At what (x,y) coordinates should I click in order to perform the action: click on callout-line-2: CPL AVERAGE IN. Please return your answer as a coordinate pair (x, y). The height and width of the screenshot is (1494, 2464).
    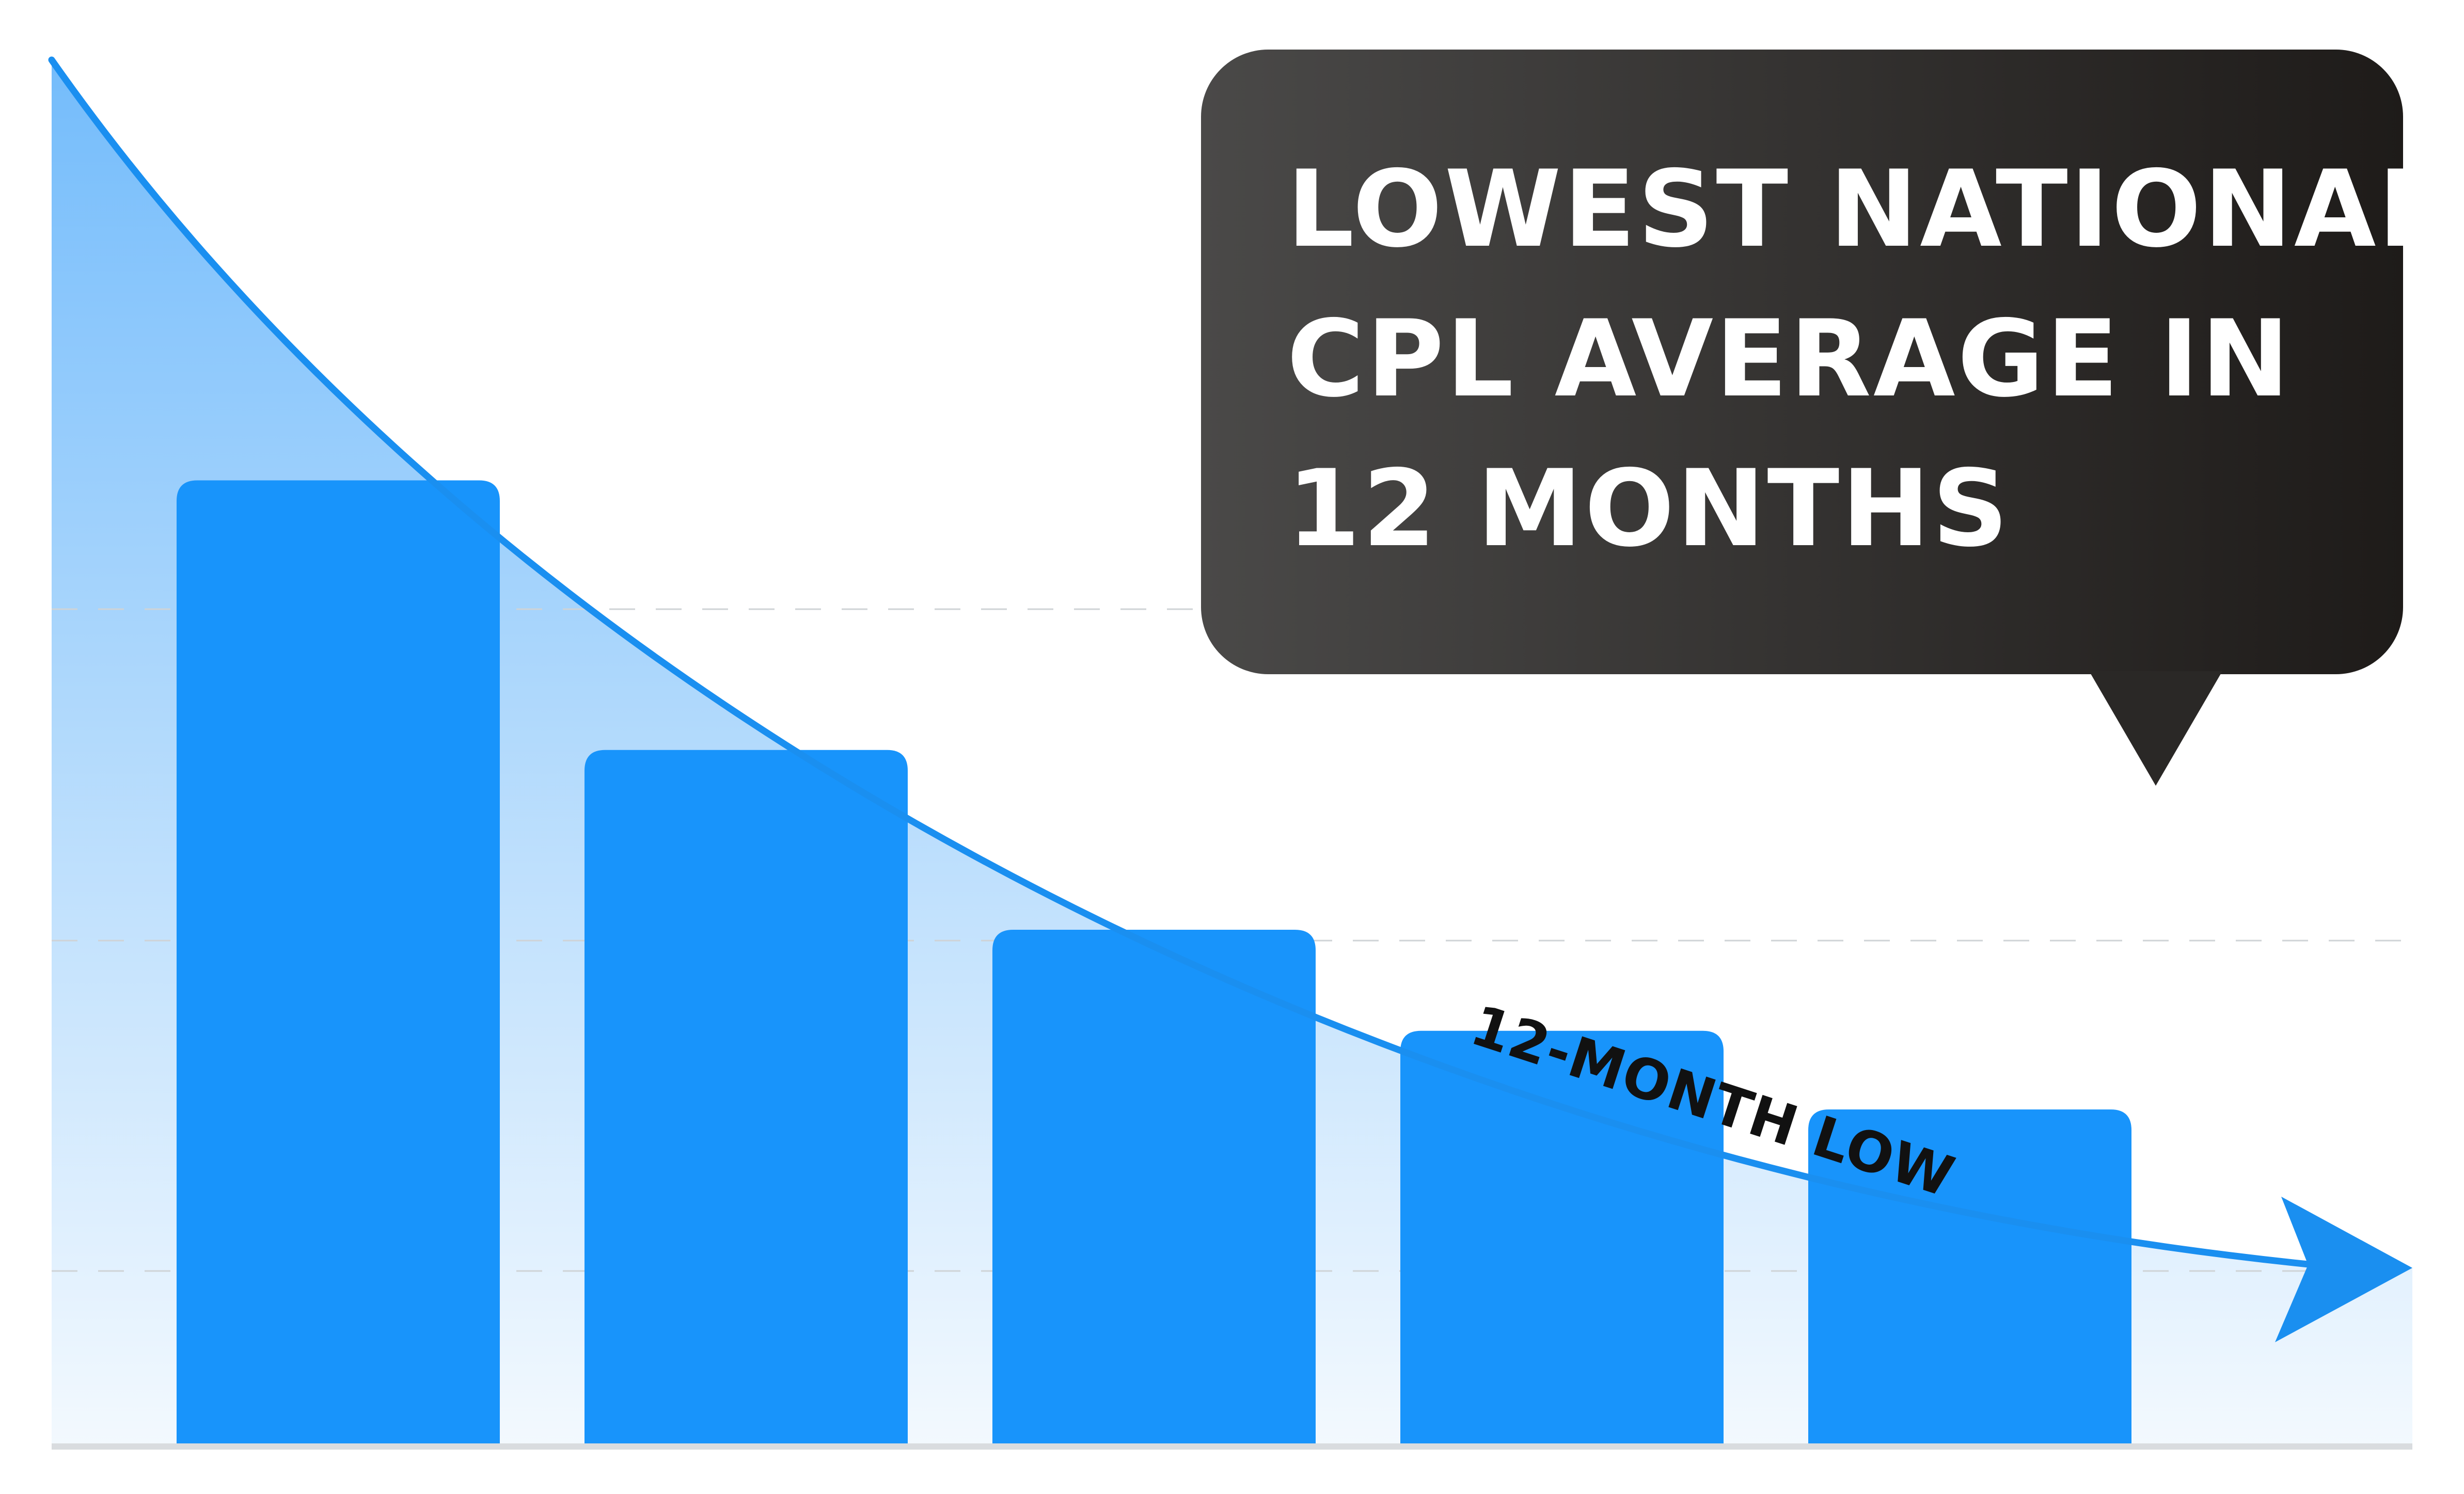
    Looking at the image, I should click on (1789, 359).